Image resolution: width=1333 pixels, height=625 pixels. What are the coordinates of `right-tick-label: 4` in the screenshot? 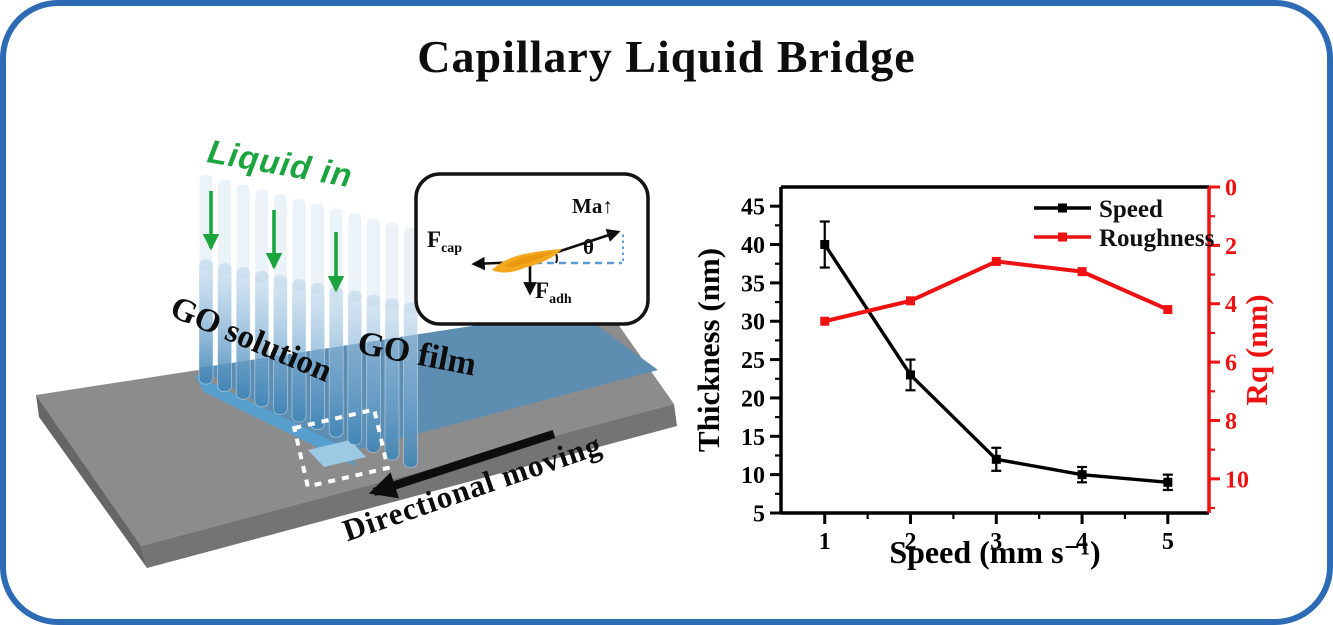 It's located at (1231, 305).